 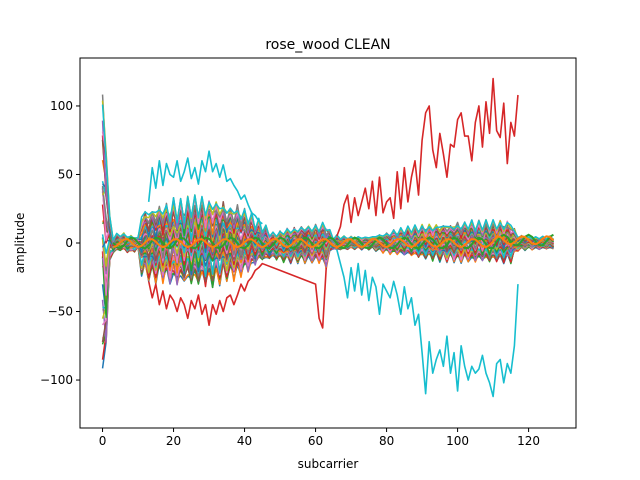 What do you see at coordinates (56, 380) in the screenshot?
I see `y-tick-label: −100` at bounding box center [56, 380].